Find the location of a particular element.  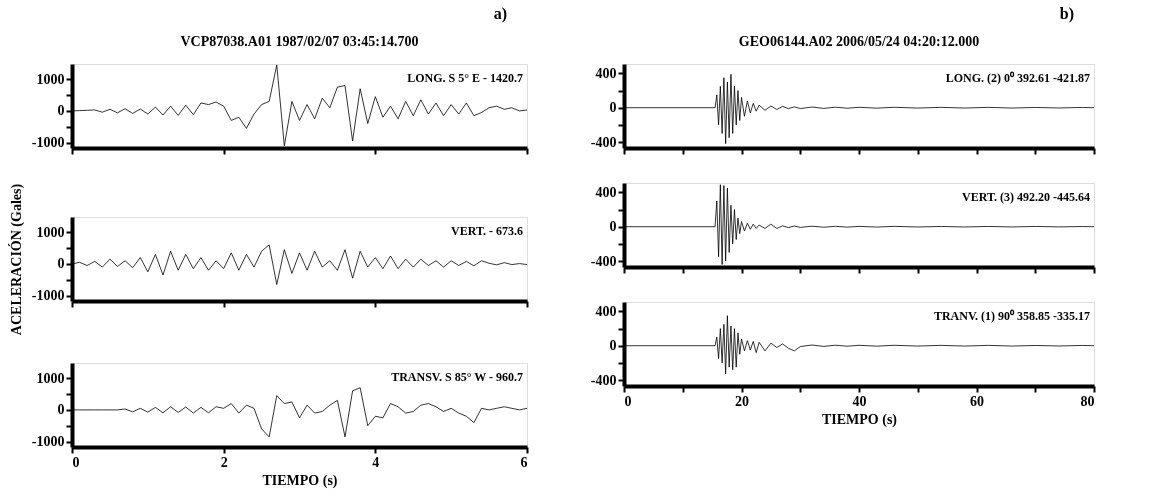

annotation: TRANV. (1) 90⁰ 358.85 -335.17 is located at coordinates (1011, 316).